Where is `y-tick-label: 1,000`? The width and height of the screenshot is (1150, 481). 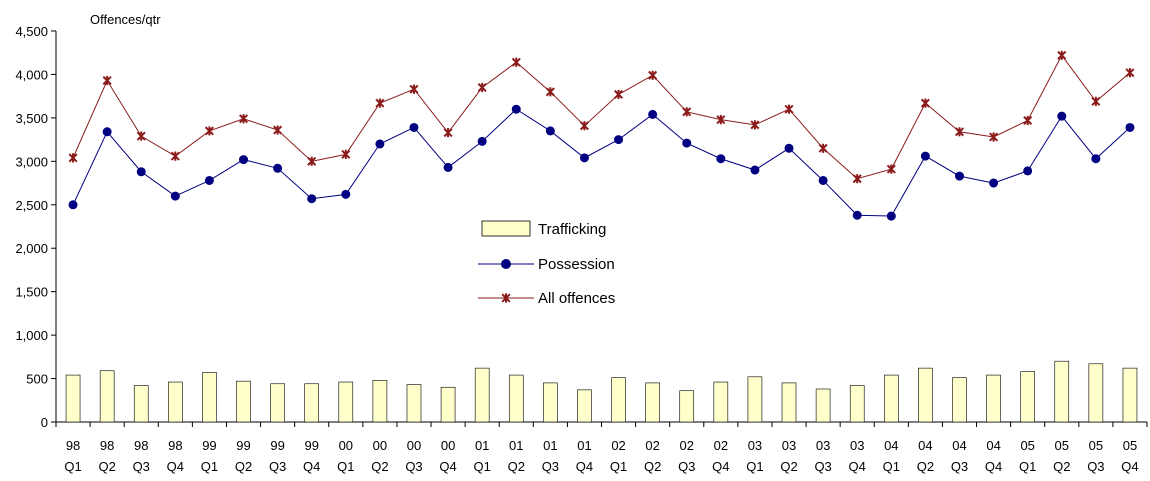
y-tick-label: 1,000 is located at coordinates (31, 335).